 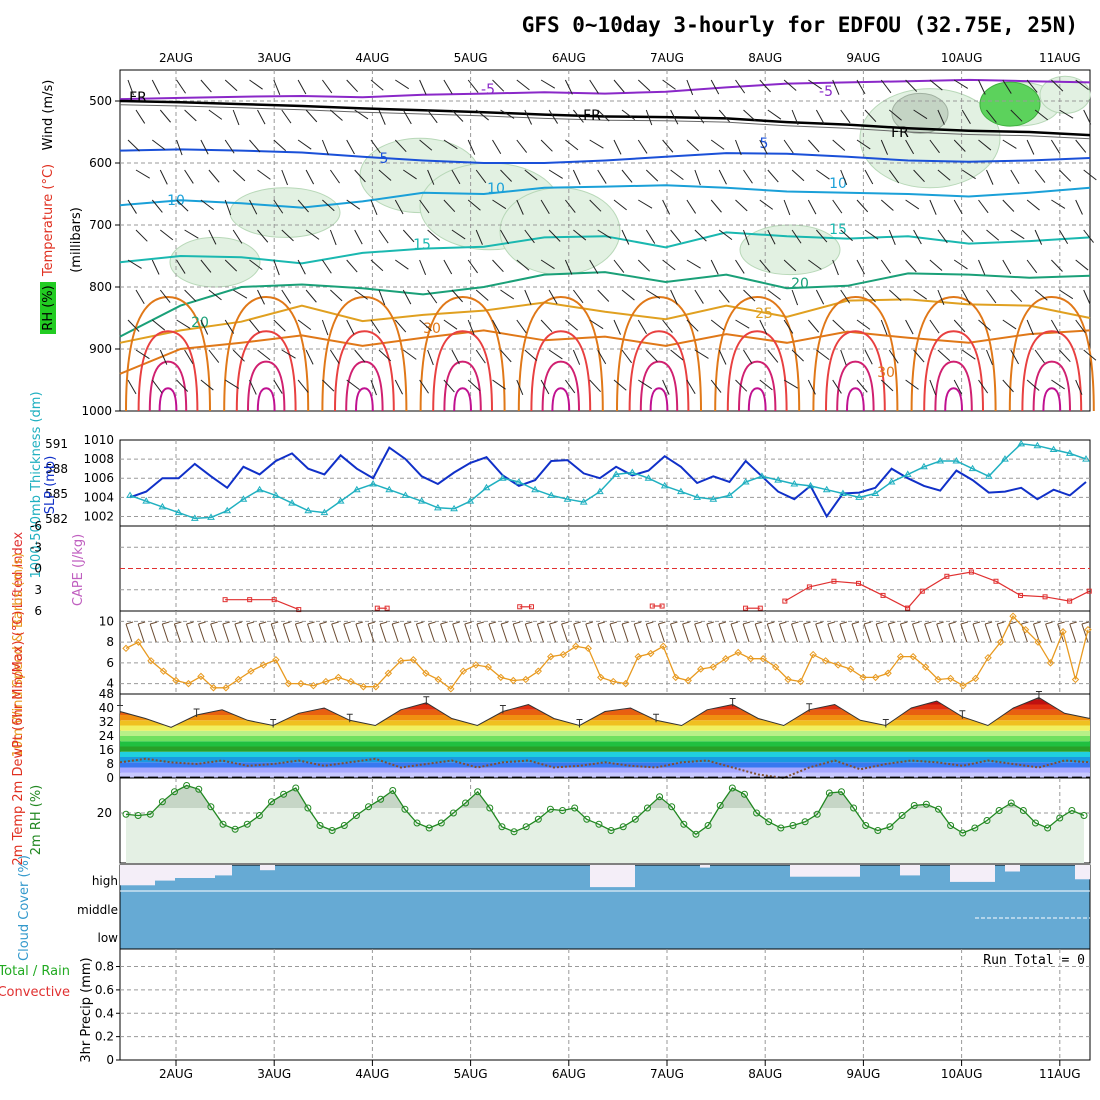 What do you see at coordinates (605, 156) in the screenshot?
I see `contour-line` at bounding box center [605, 156].